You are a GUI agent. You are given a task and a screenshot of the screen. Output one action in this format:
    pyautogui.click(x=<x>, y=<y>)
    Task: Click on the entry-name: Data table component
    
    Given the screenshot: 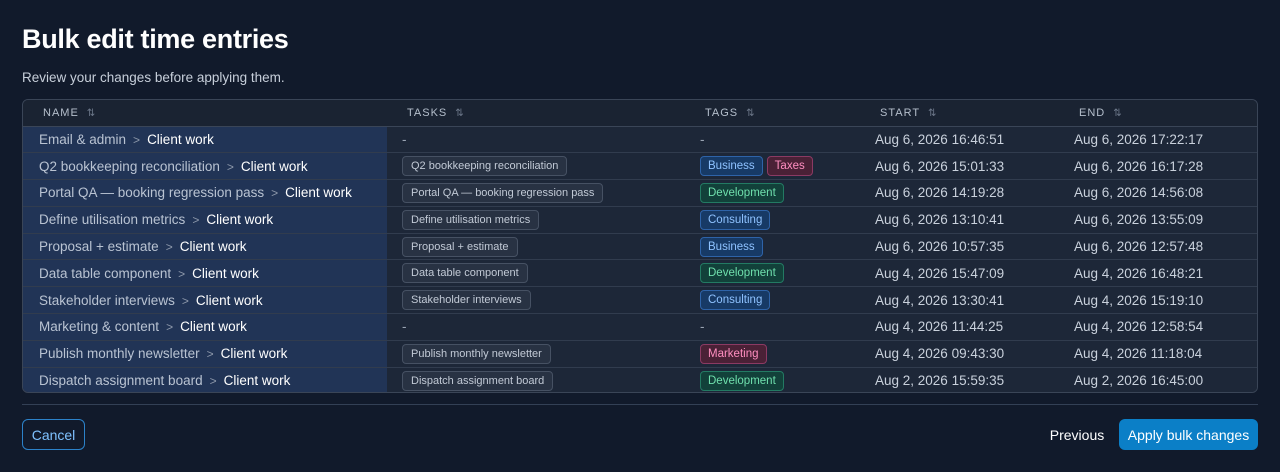 What is the action you would take?
    pyautogui.click(x=105, y=273)
    